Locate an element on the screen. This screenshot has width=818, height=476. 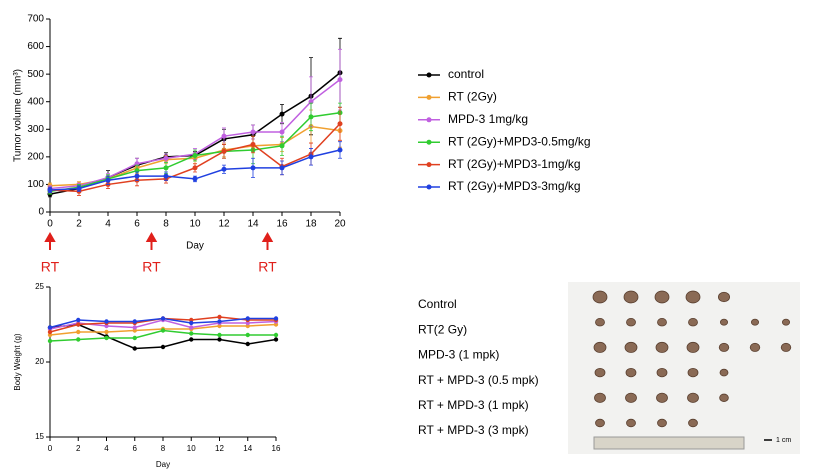
y-axis-label: Body Weight (g) is located at coordinates (17, 362).